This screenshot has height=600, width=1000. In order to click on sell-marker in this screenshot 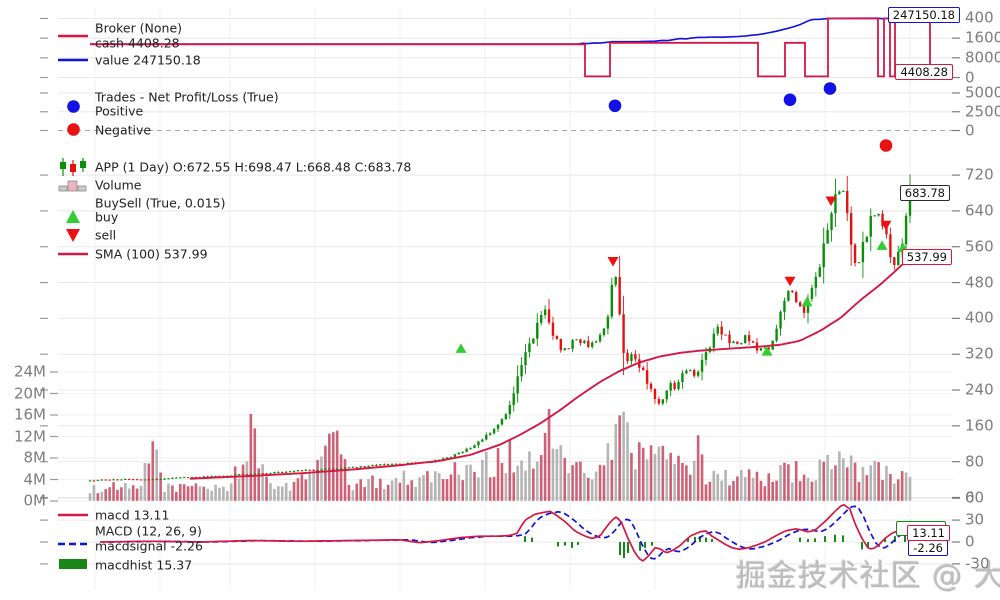, I will do `click(790, 281)`.